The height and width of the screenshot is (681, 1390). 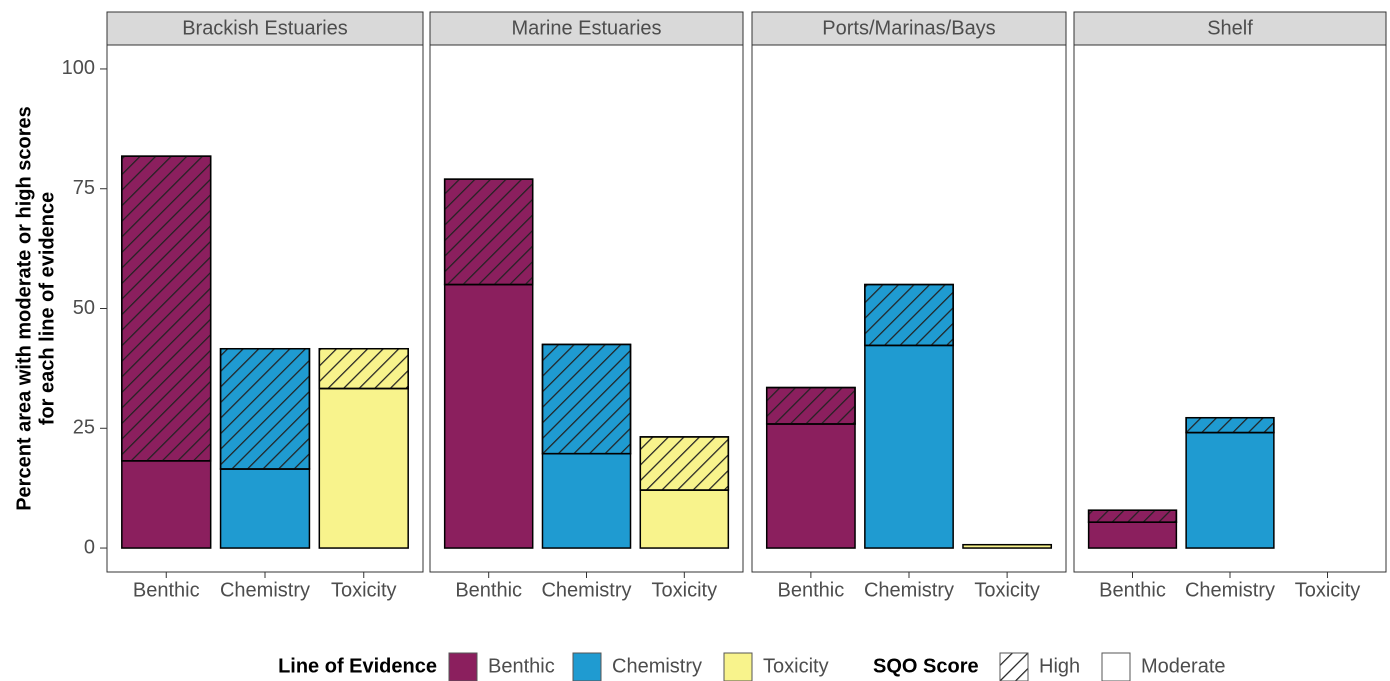 I want to click on y-tick-label: 0, so click(x=89, y=547).